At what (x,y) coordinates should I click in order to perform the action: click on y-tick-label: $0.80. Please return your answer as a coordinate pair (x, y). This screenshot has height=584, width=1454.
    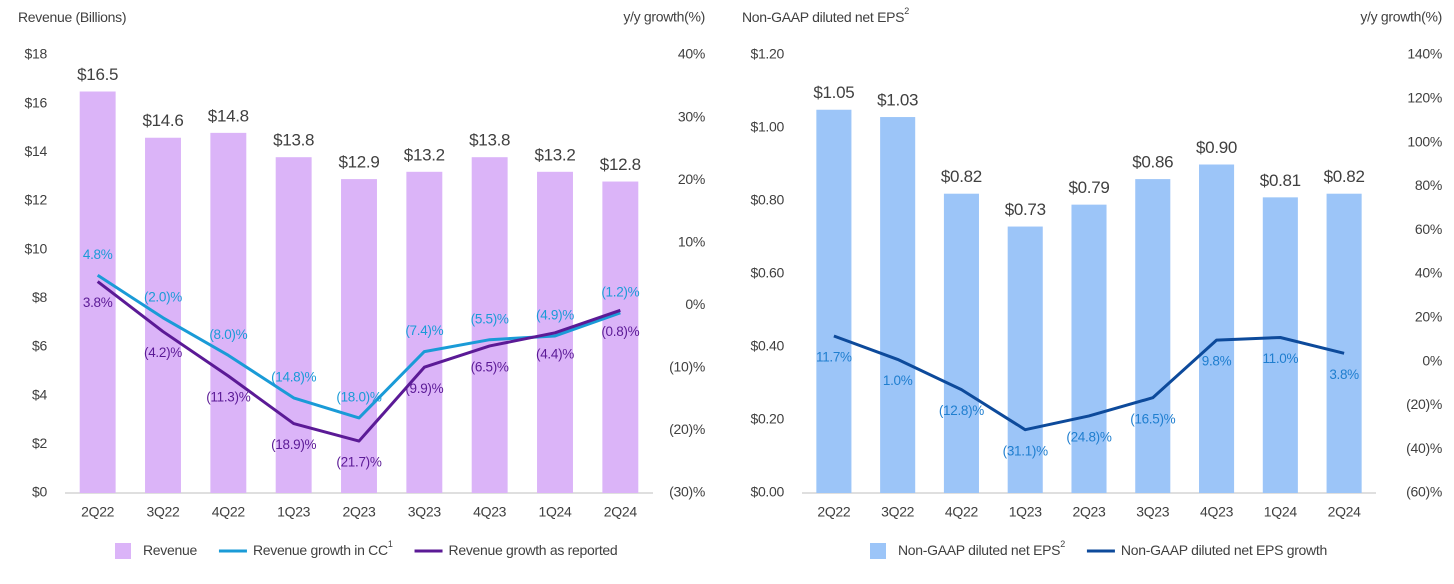
    Looking at the image, I should click on (767, 200).